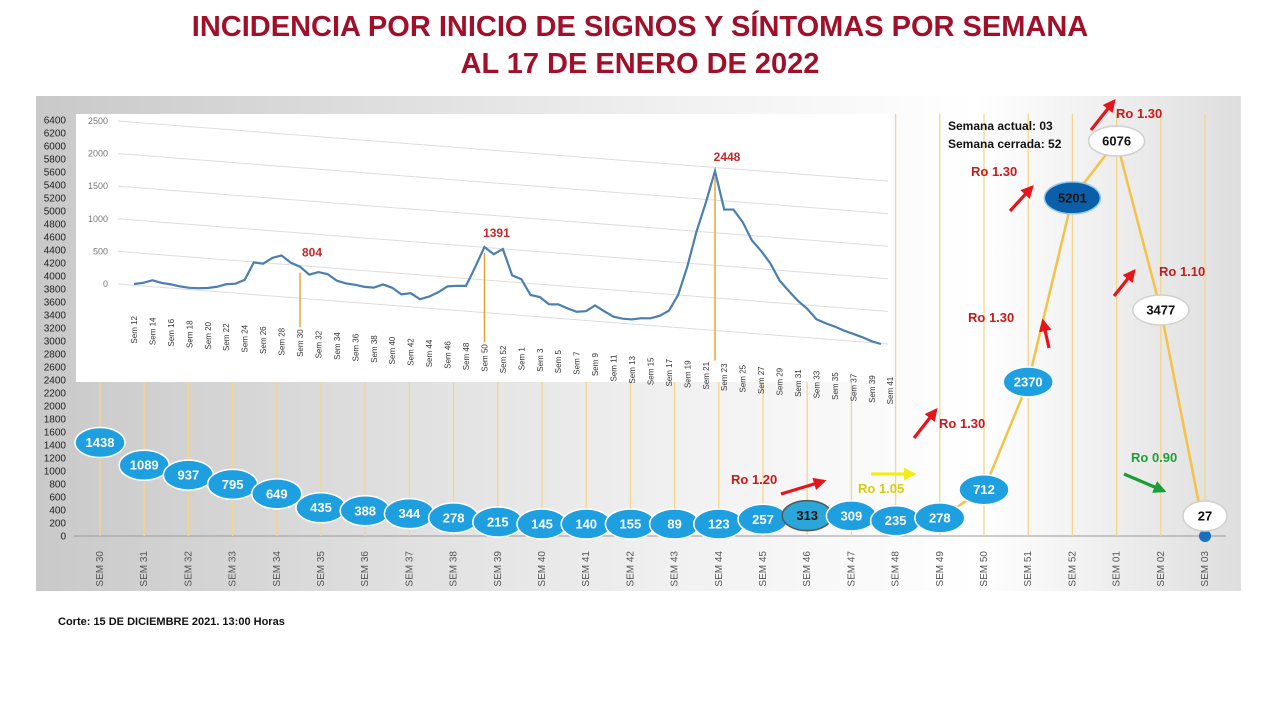 This screenshot has width=1280, height=720. What do you see at coordinates (484, 358) in the screenshot?
I see `inset-x-tick-label: Sem 50` at bounding box center [484, 358].